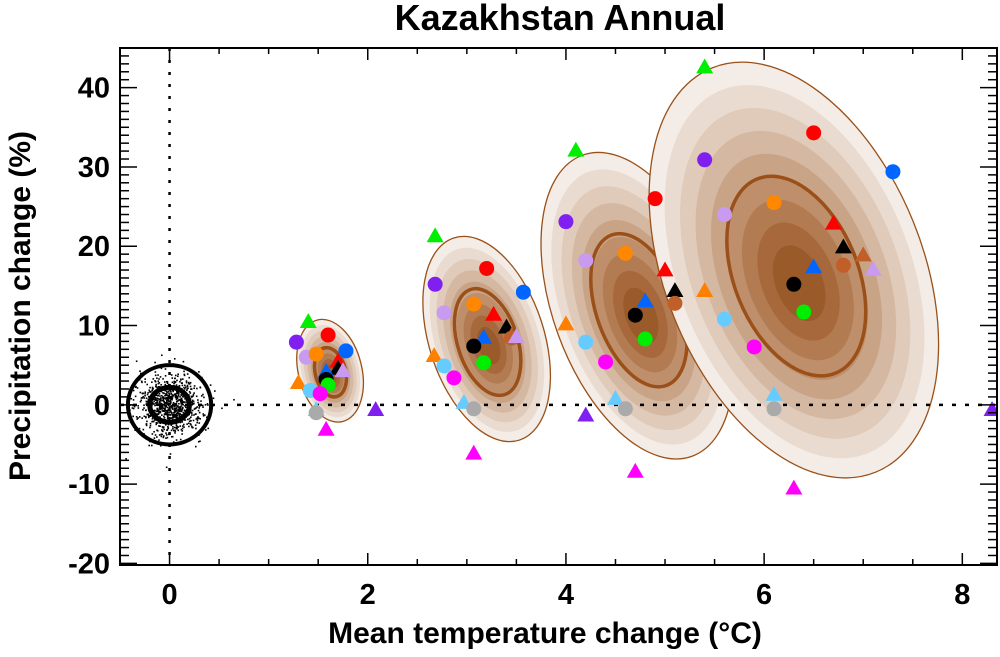 This screenshot has width=1000, height=657. I want to click on y-tick-label: 10, so click(94, 327).